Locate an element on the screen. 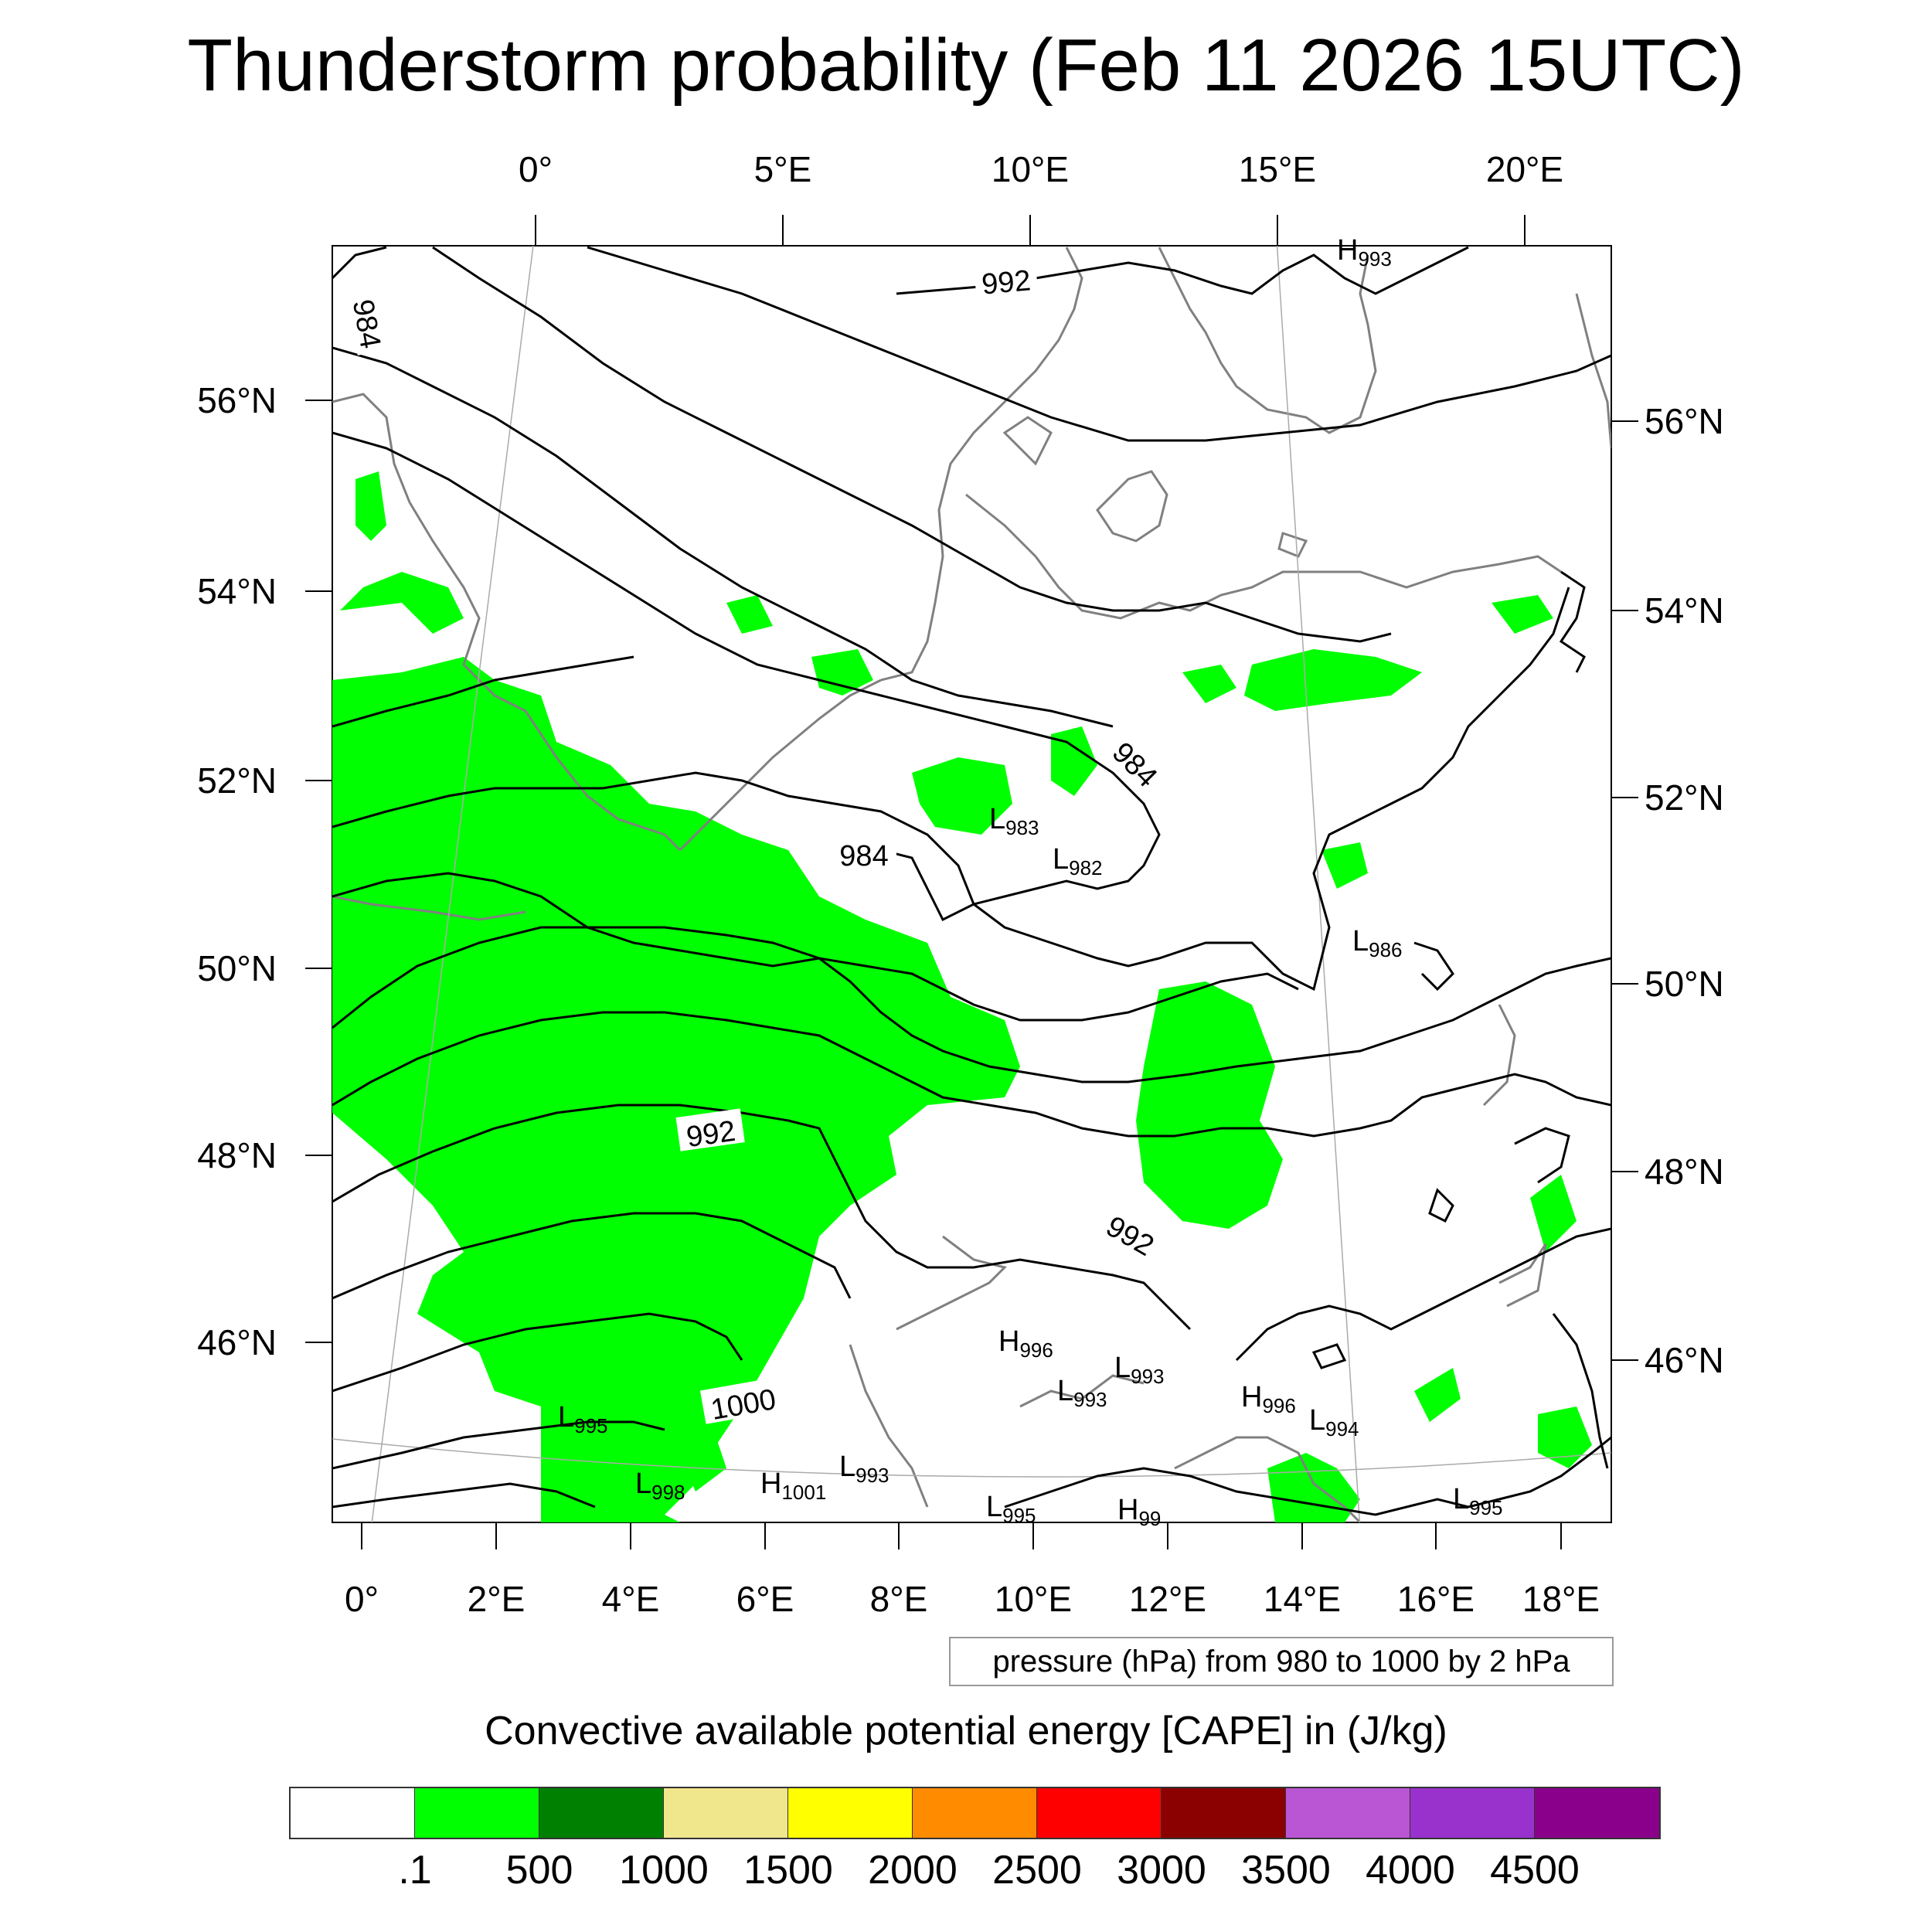 Image resolution: width=1932 pixels, height=1932 pixels. colorbar-label: .1 is located at coordinates (415, 1870).